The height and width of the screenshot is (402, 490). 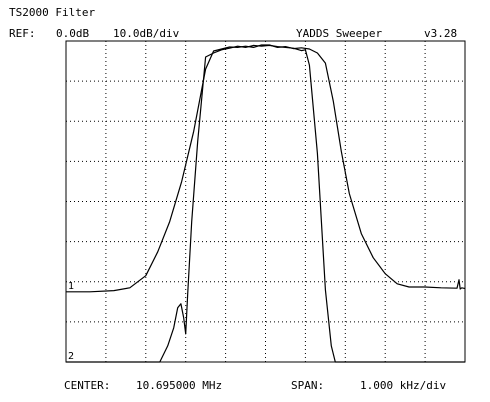 I want to click on page-title: TS2000 Filter, so click(x=52, y=12).